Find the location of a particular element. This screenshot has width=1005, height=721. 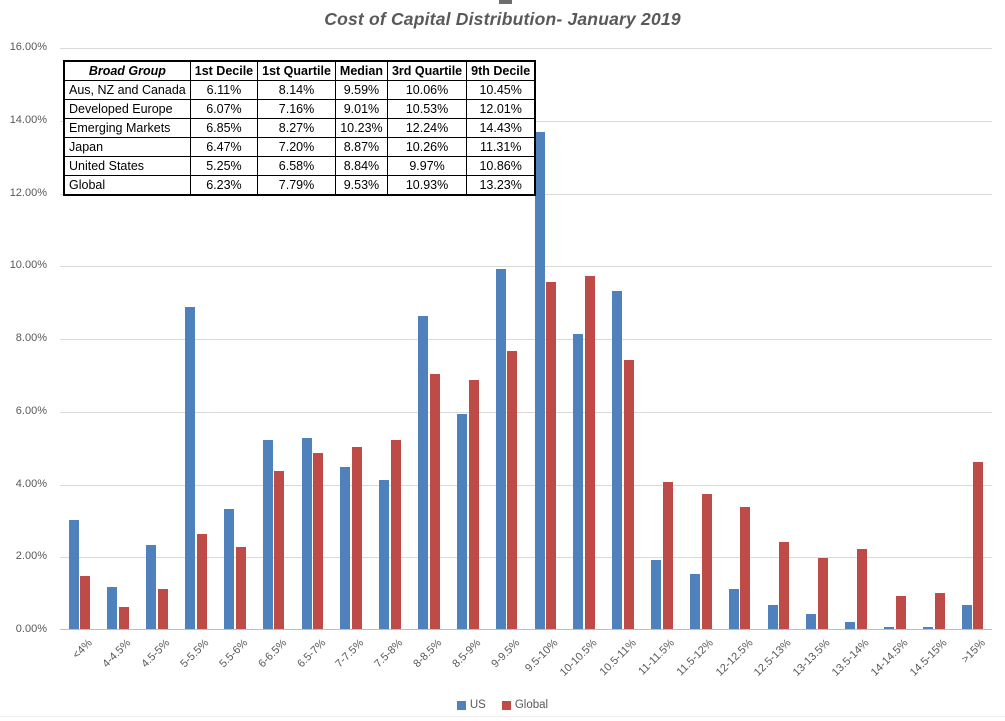

table-cell-value: 12.24% is located at coordinates (427, 128).